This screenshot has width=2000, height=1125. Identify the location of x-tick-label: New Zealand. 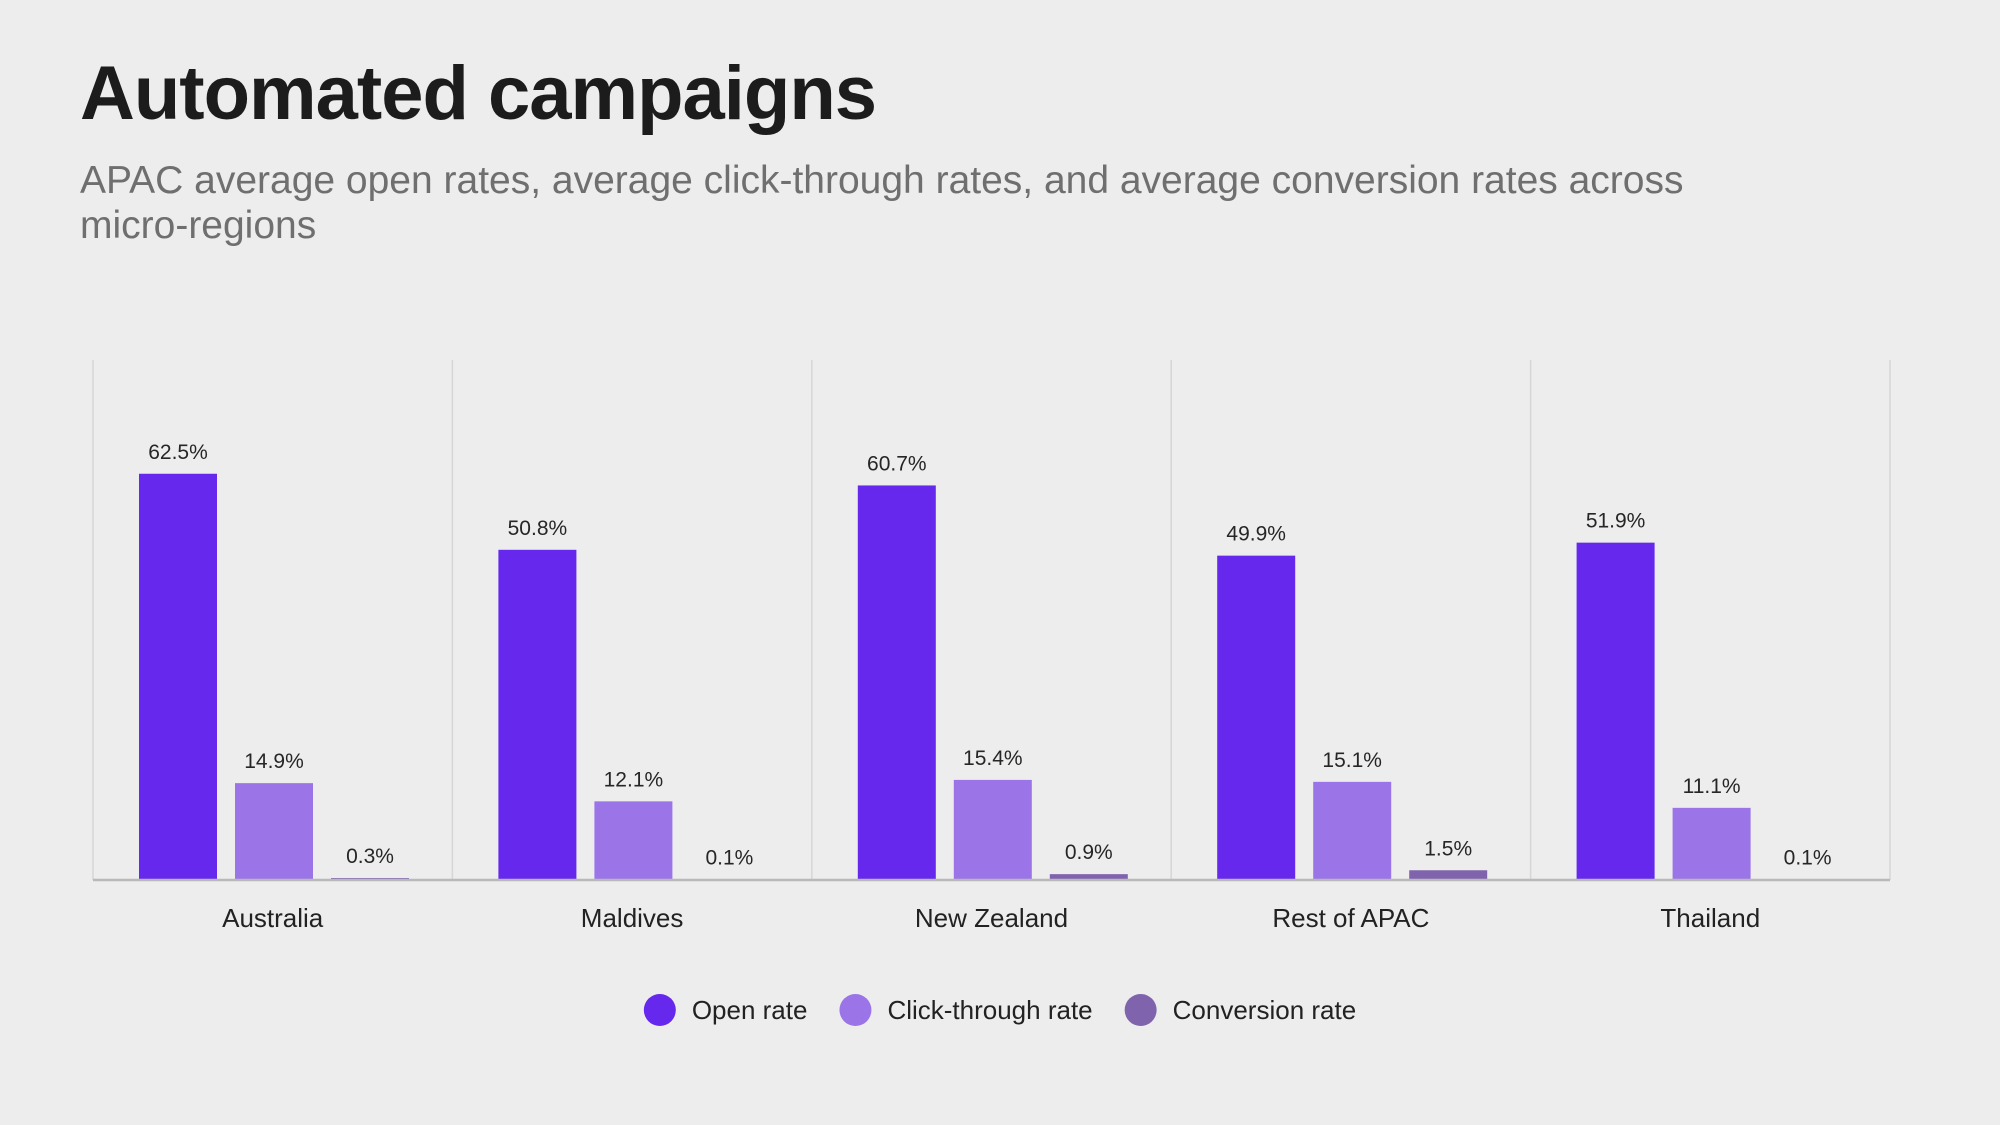
(991, 918).